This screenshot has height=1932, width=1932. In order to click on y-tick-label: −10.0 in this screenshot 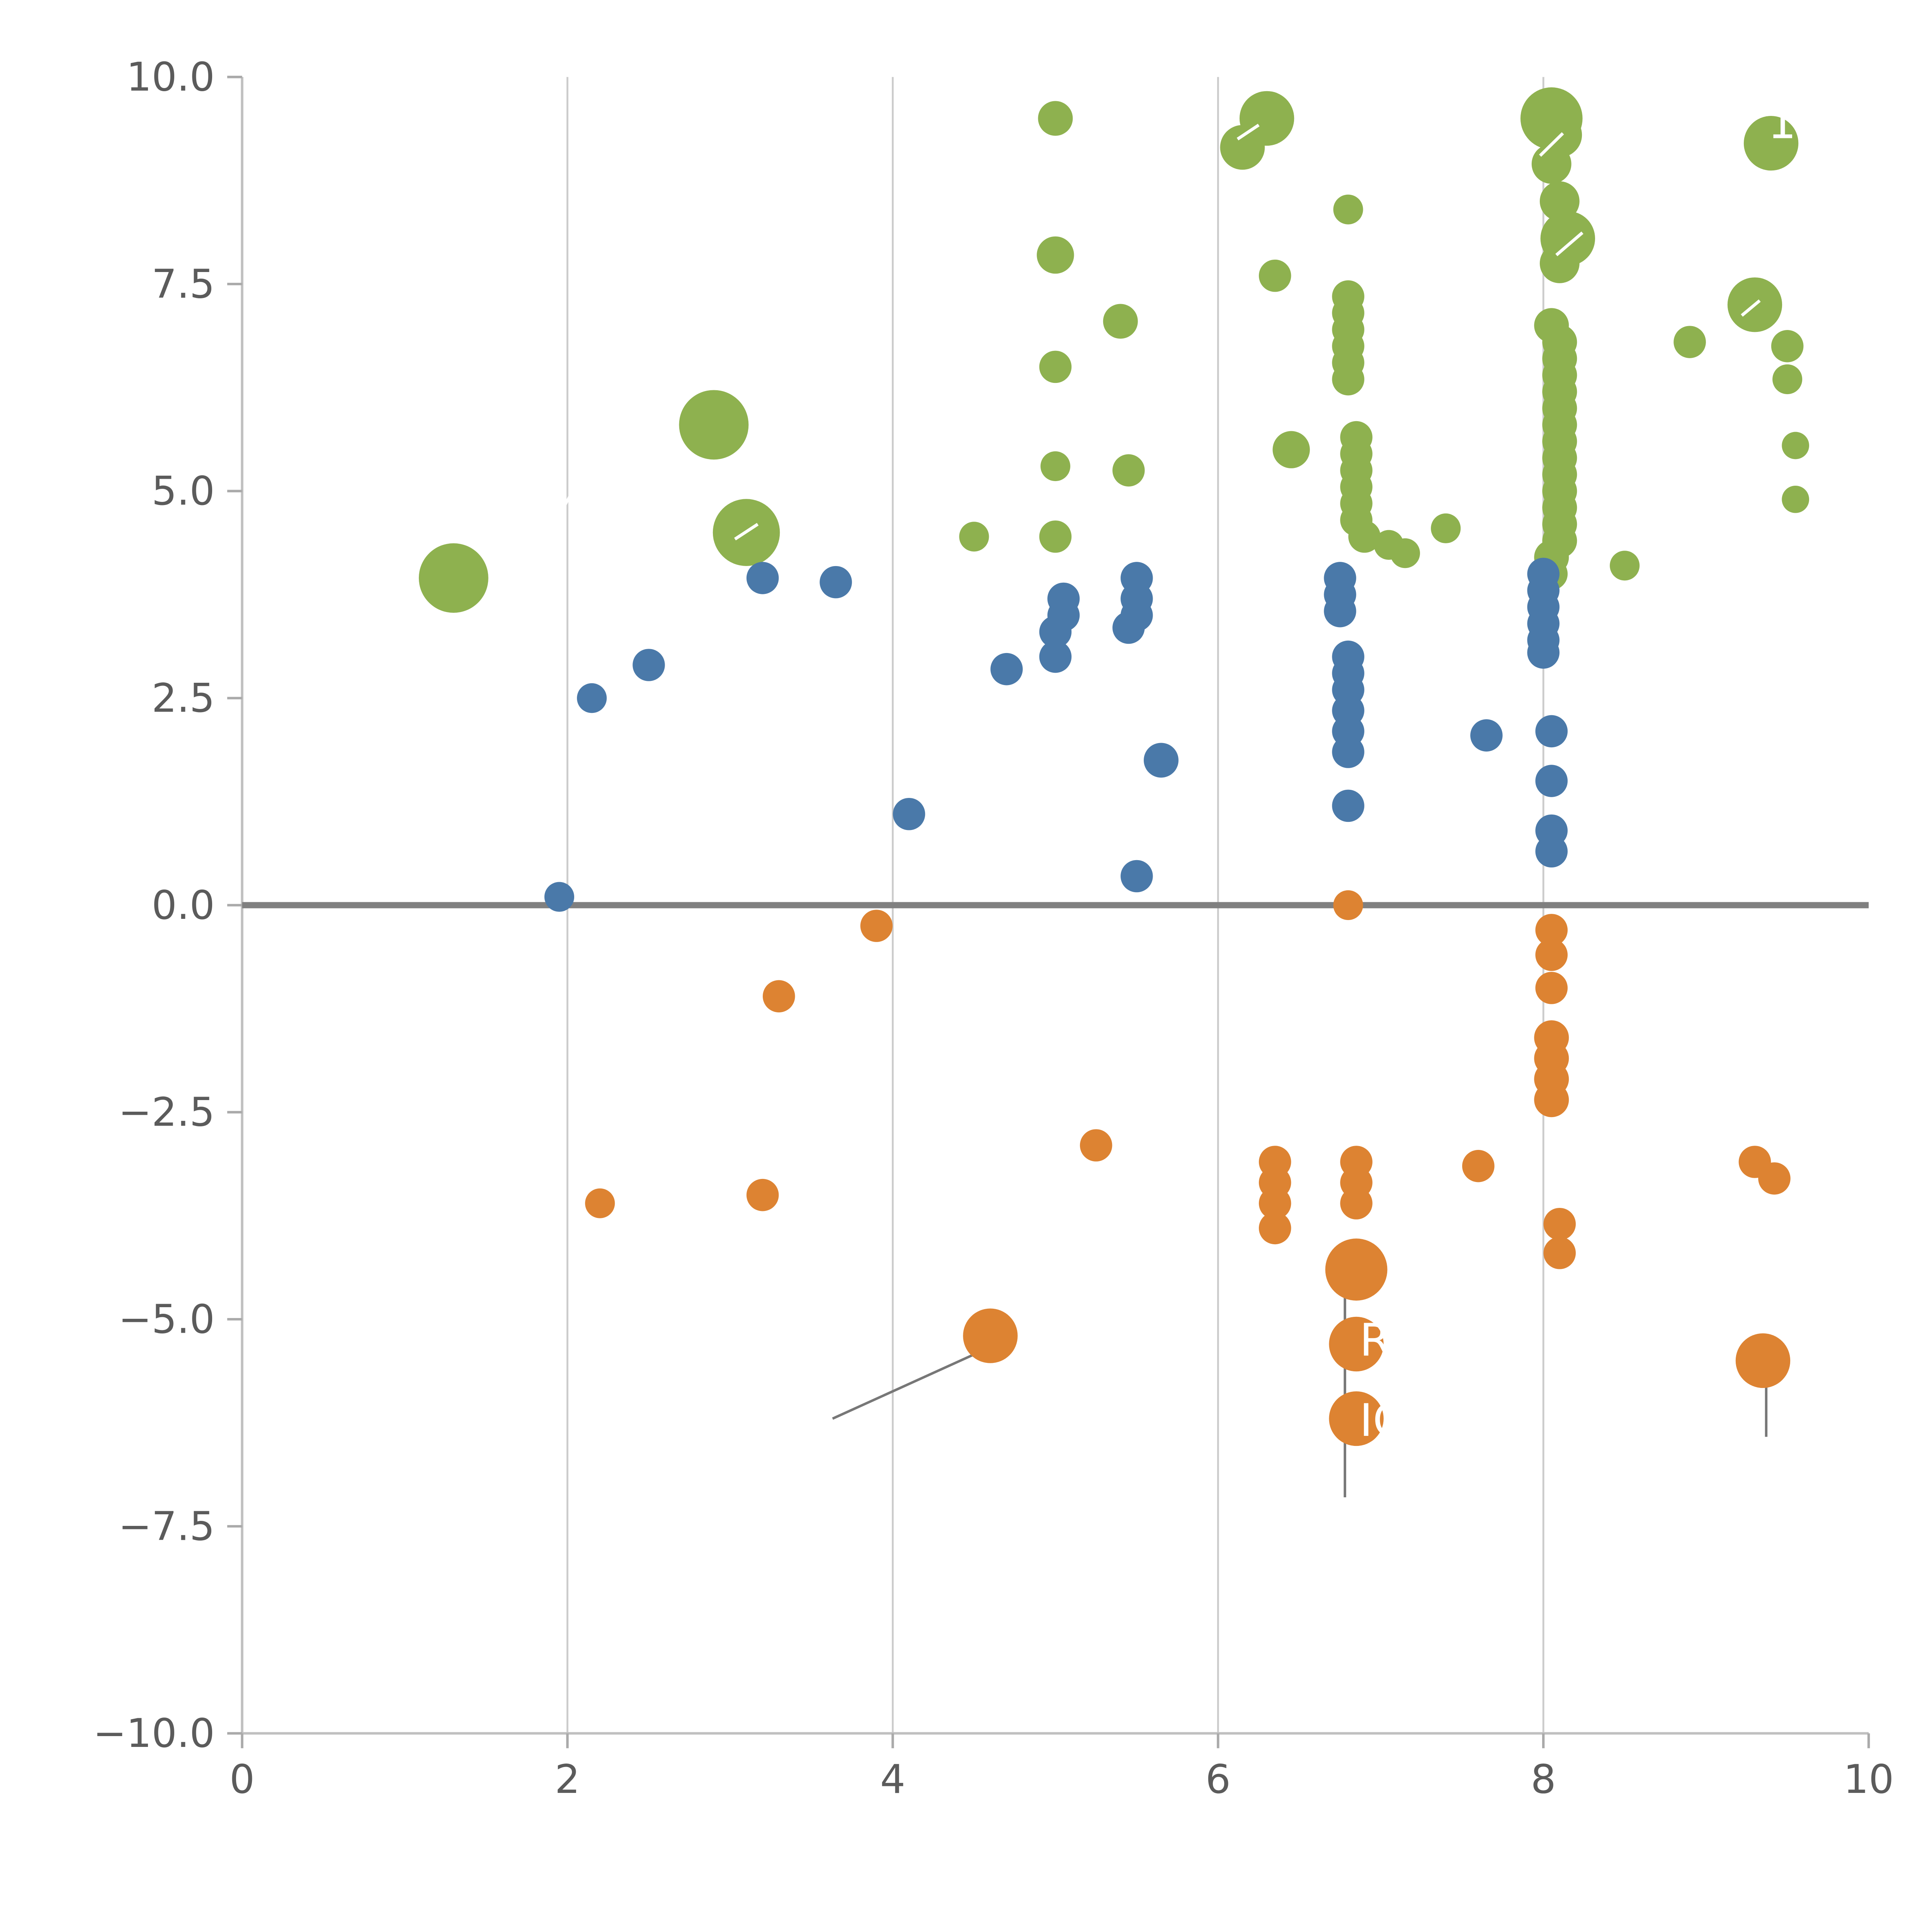, I will do `click(154, 1734)`.